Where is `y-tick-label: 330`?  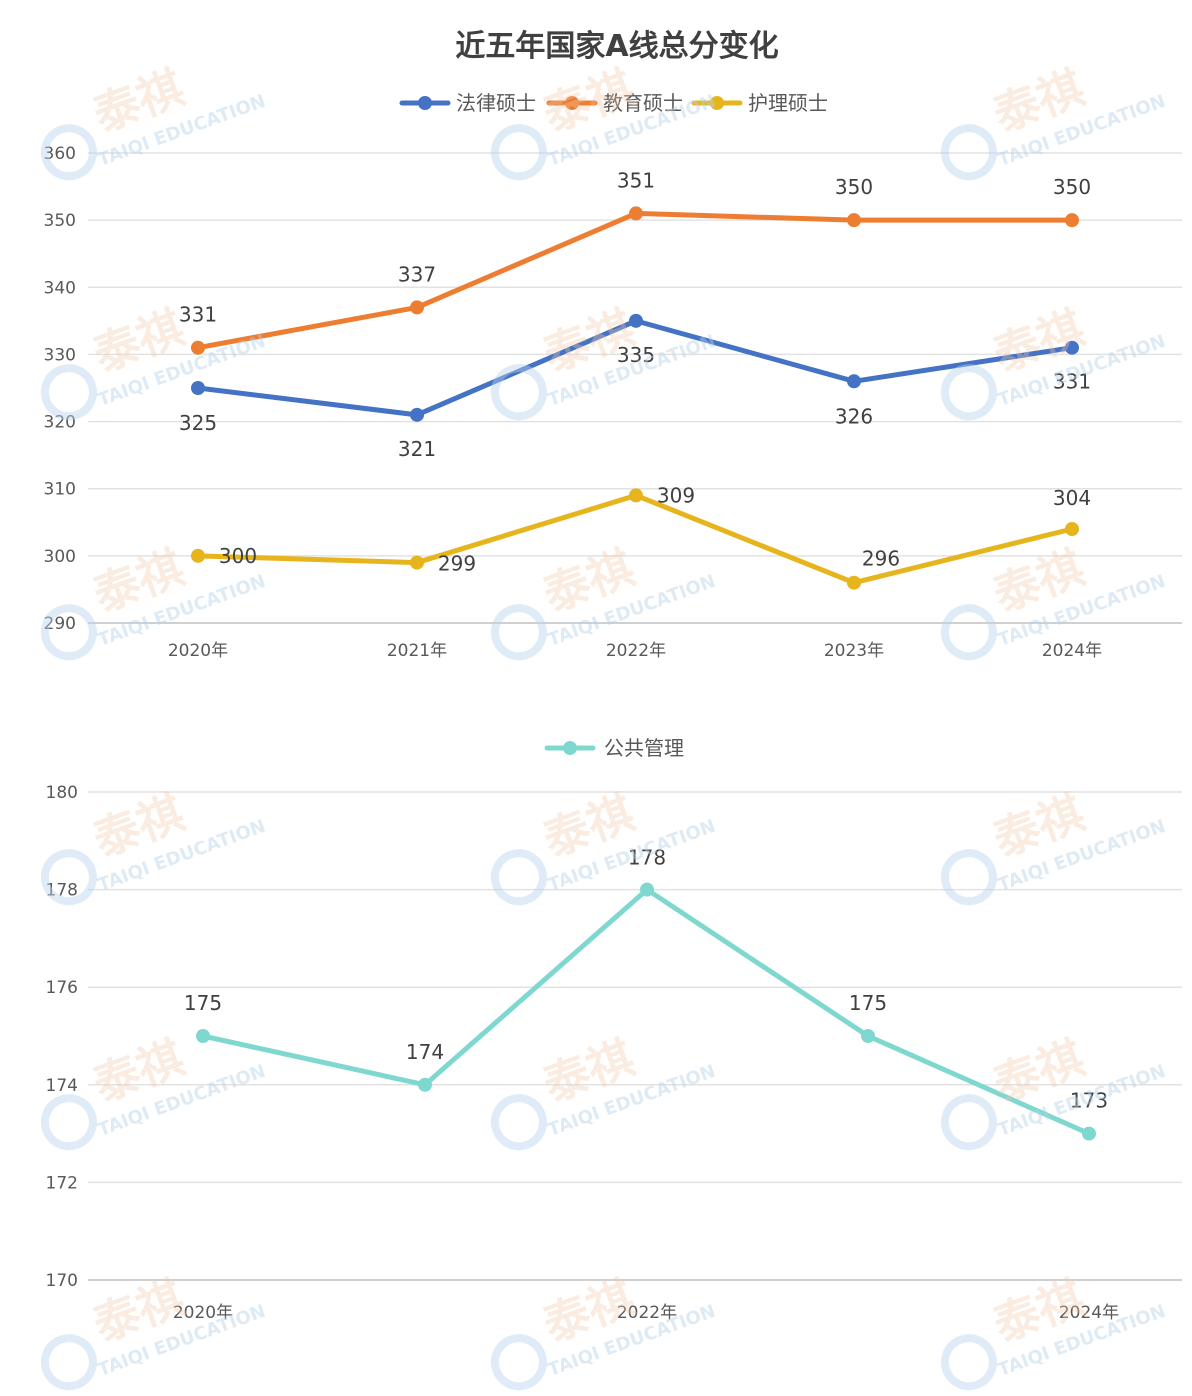 y-tick-label: 330 is located at coordinates (60, 355).